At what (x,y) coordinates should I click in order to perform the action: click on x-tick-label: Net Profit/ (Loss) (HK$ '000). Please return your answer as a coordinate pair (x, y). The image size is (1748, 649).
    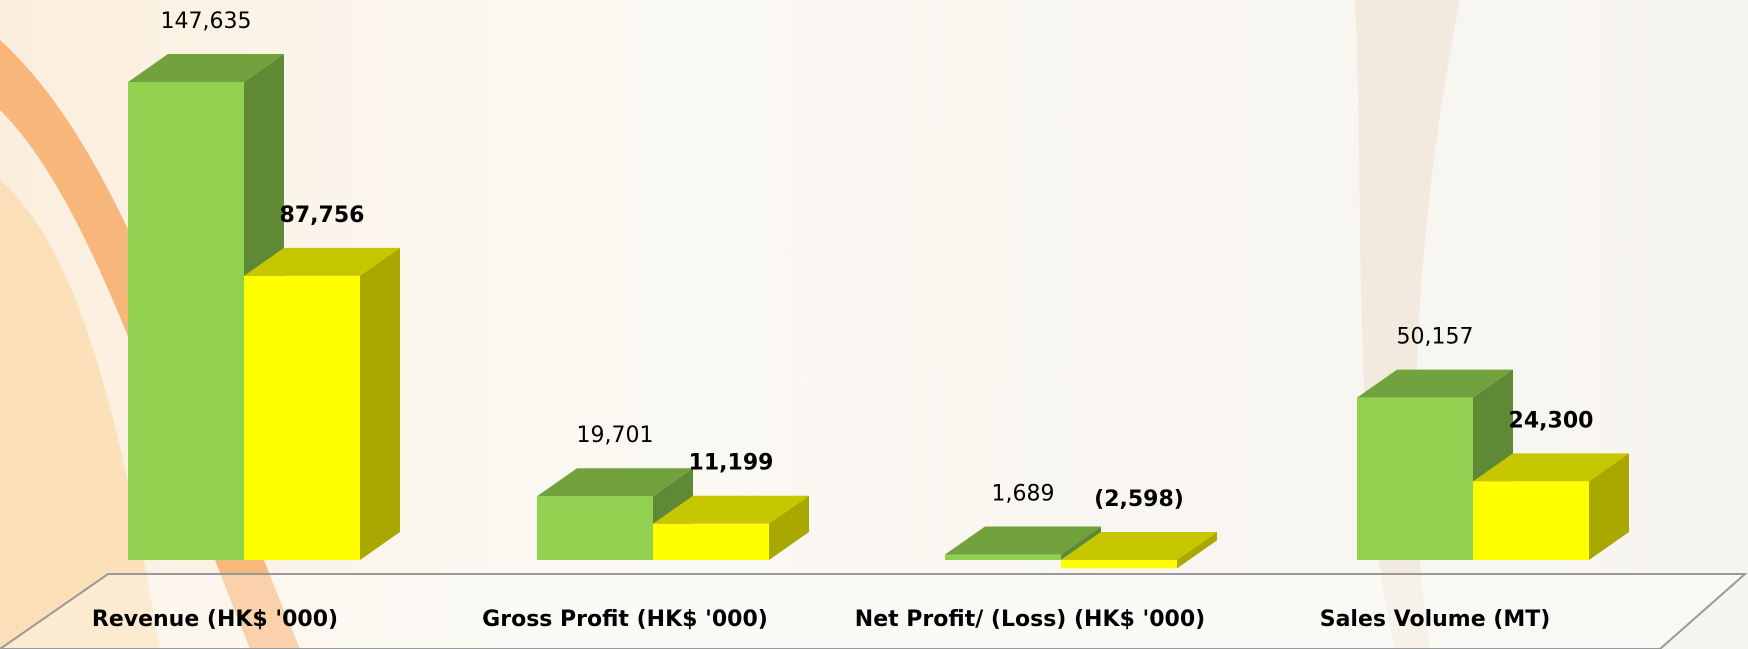
    Looking at the image, I should click on (1030, 619).